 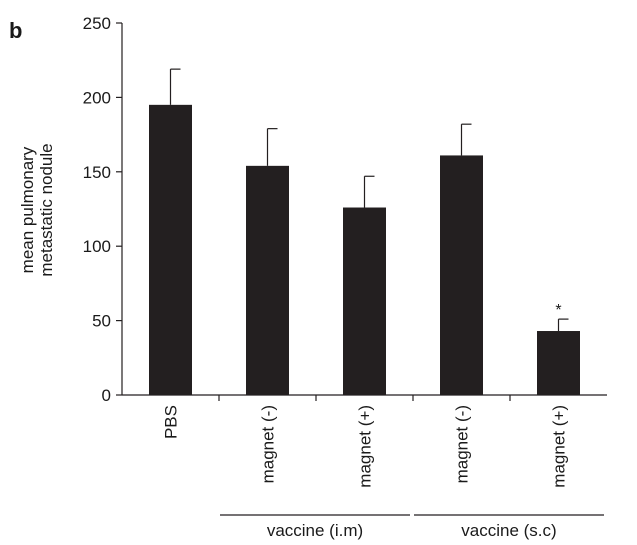 I want to click on y-axis-label-line-1: mean pulmonary, so click(x=27, y=209).